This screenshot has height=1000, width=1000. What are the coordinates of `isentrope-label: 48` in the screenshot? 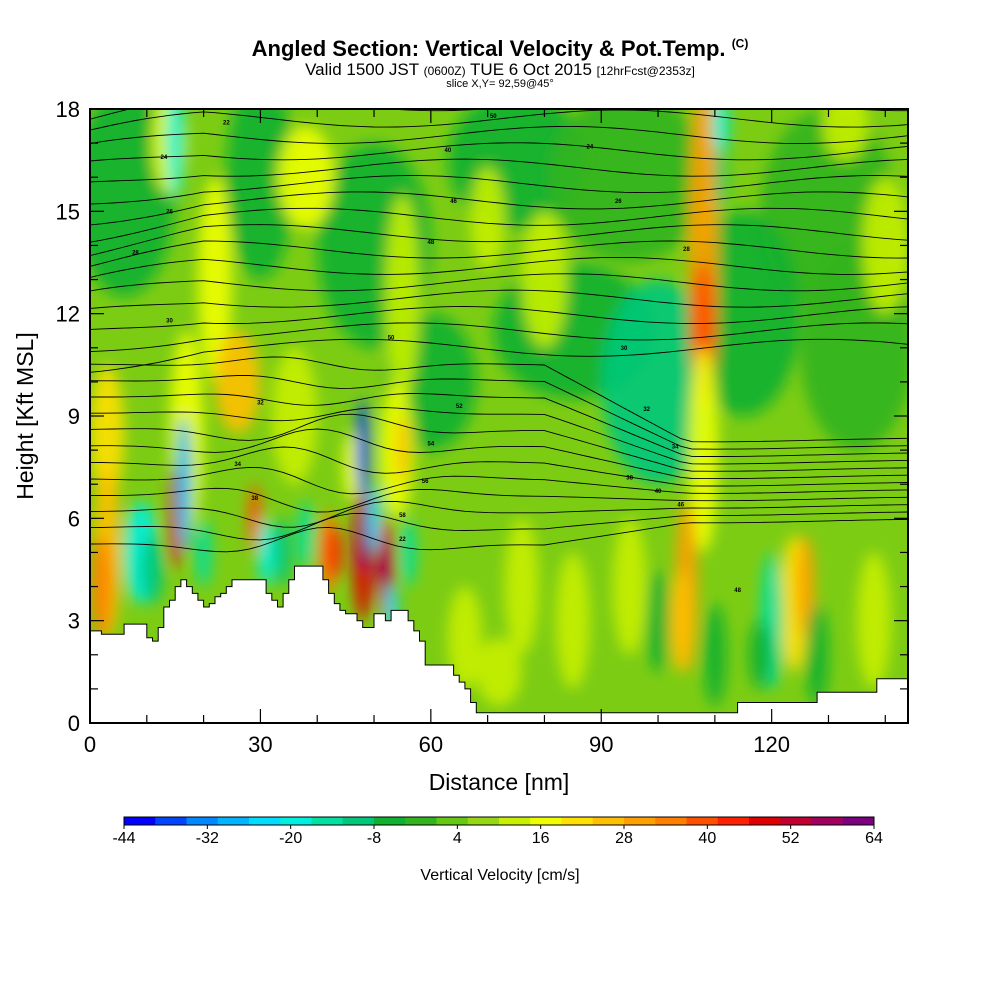 It's located at (430, 243).